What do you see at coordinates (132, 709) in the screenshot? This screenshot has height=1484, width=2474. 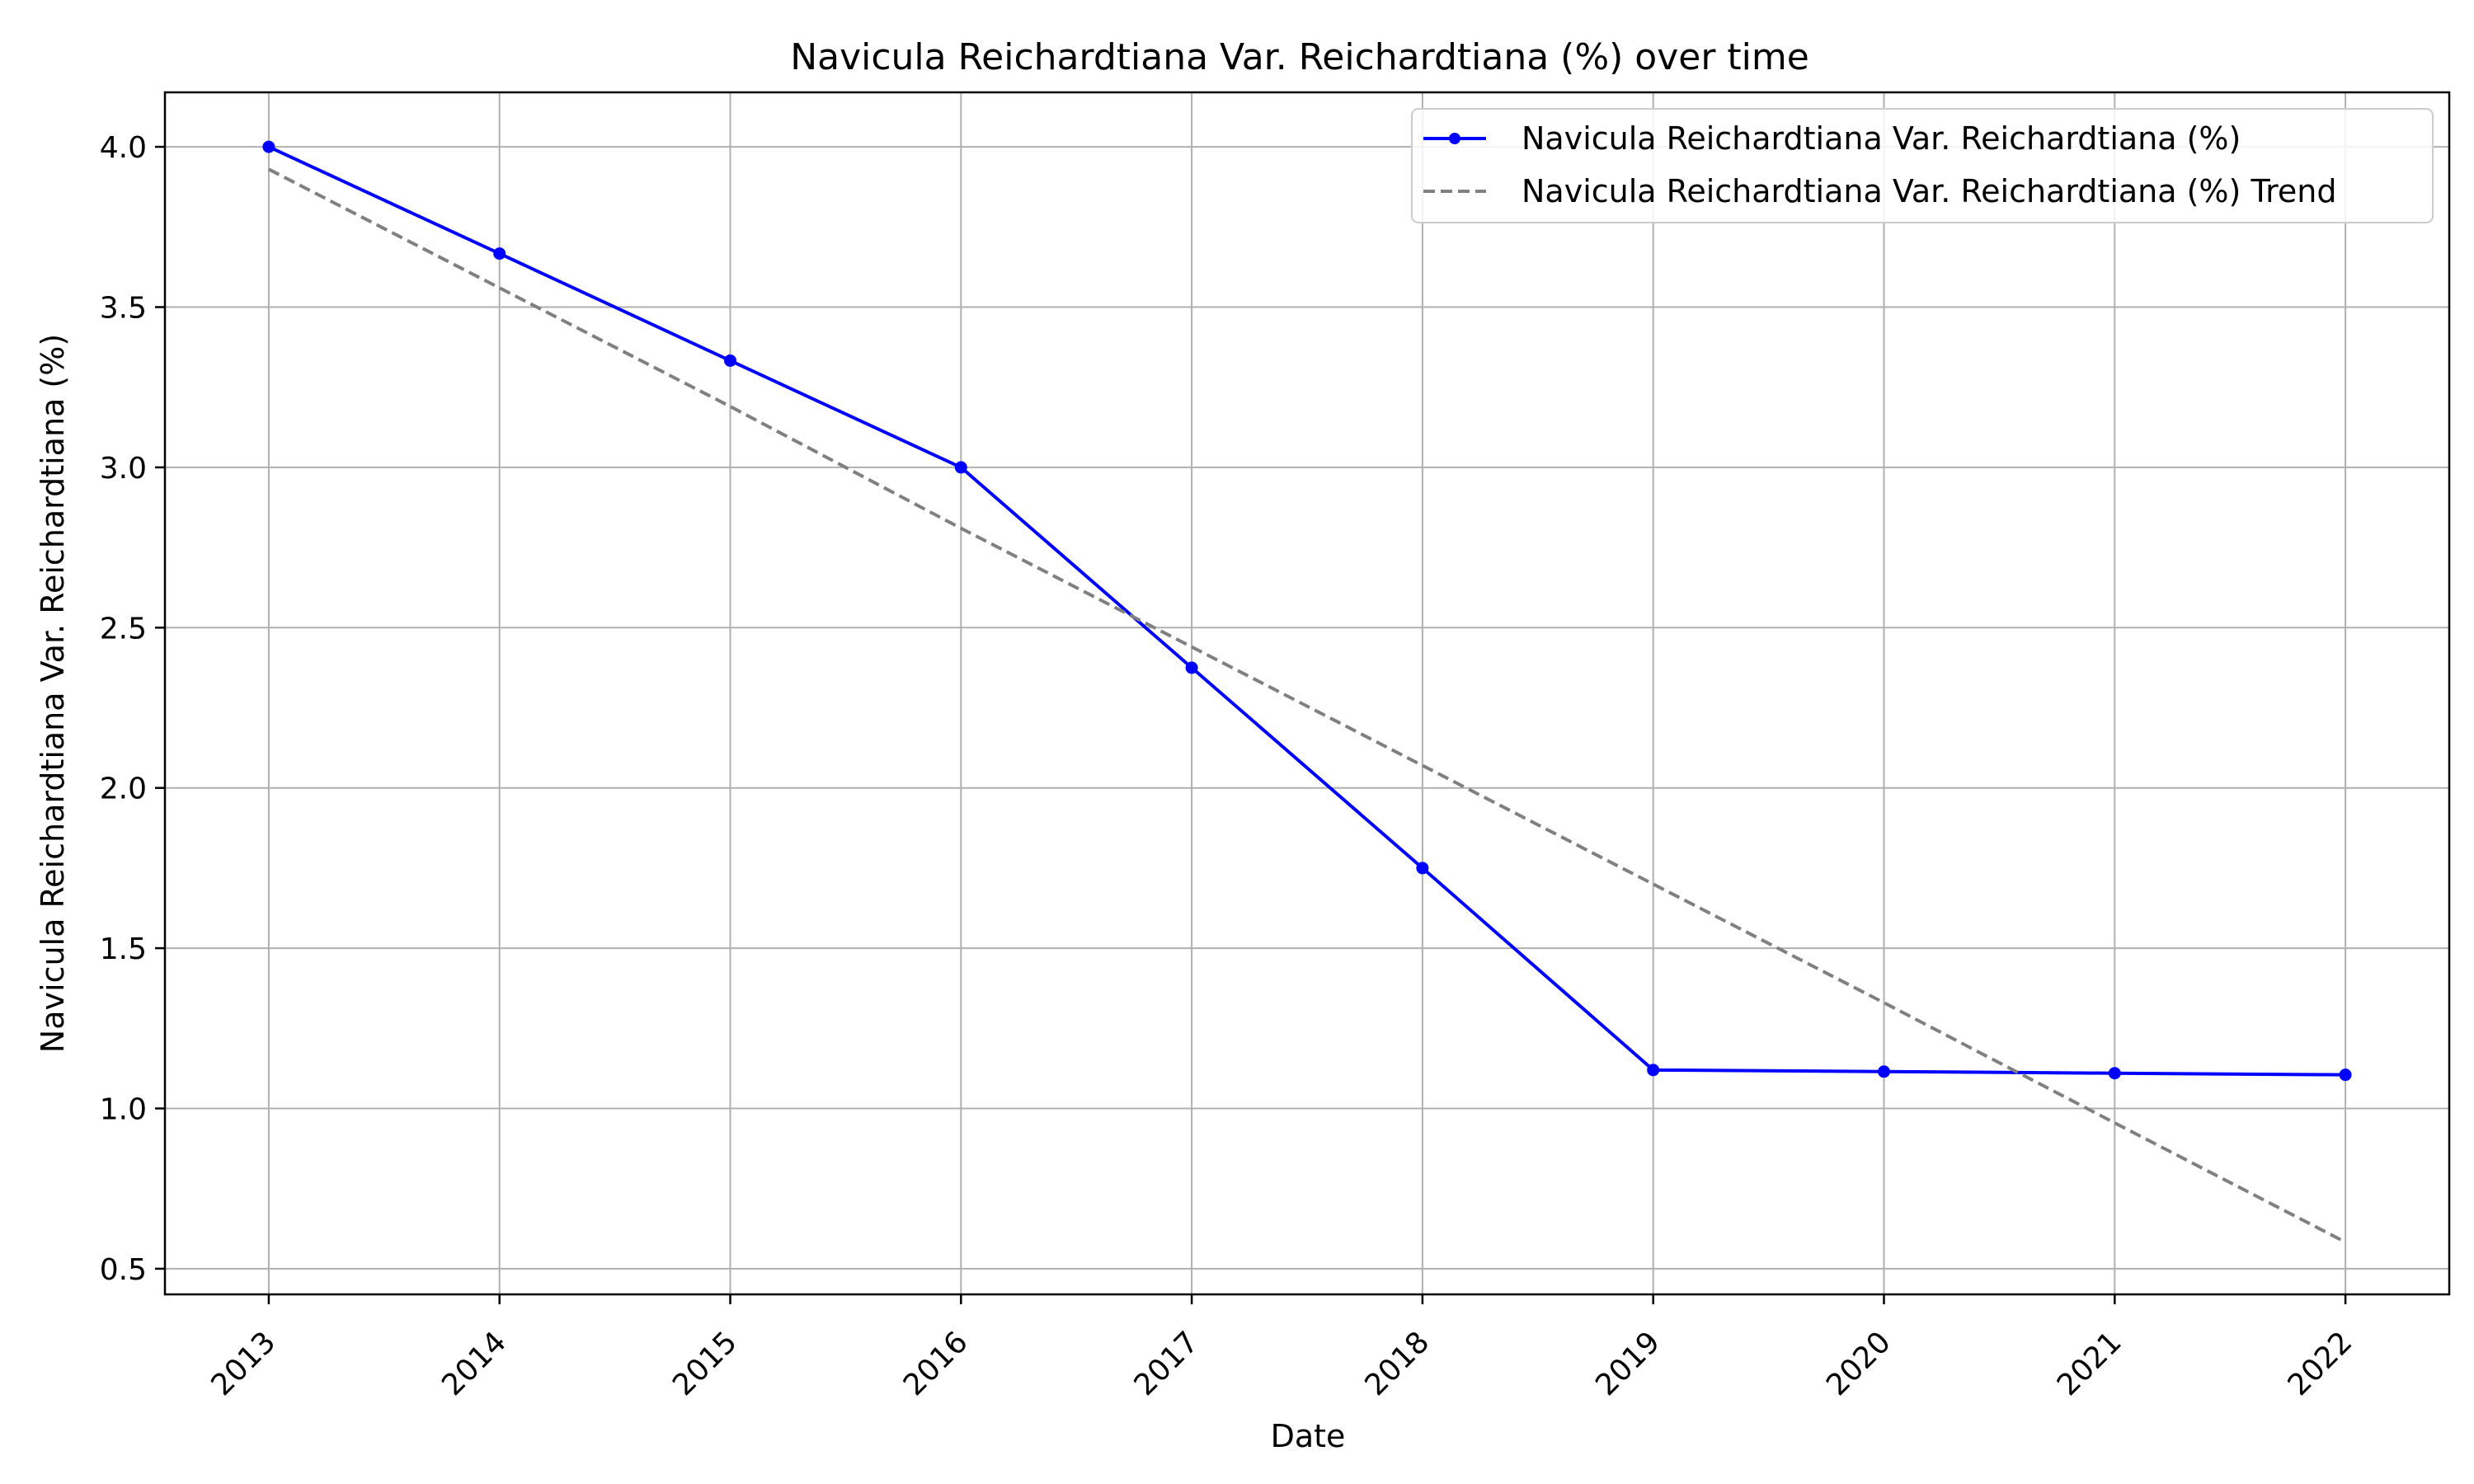 I see `y-axis-ticks: 0.5 1.0 1.5 2.0 2.5 3.0 3.5 4.0` at bounding box center [132, 709].